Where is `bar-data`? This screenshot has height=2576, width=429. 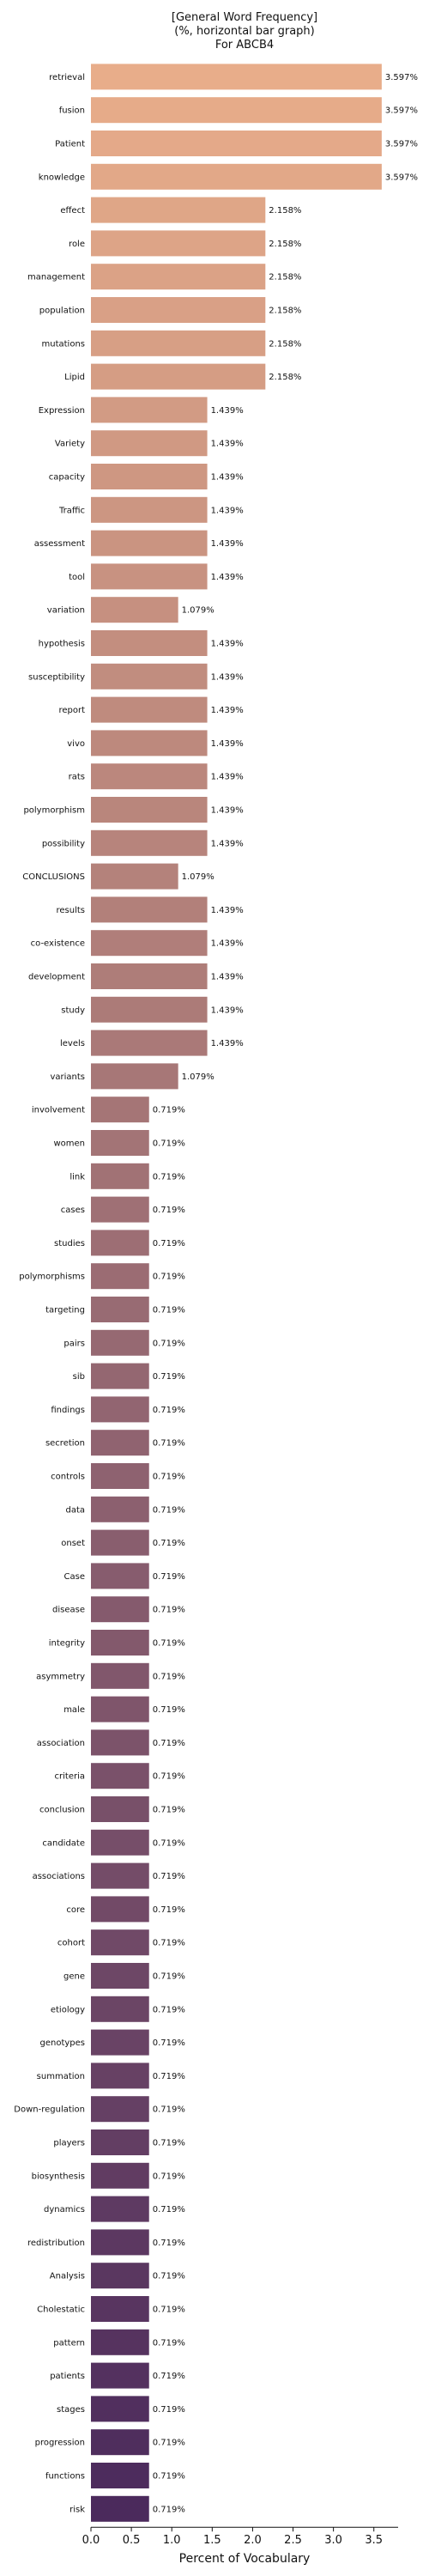
bar-data is located at coordinates (120, 1509).